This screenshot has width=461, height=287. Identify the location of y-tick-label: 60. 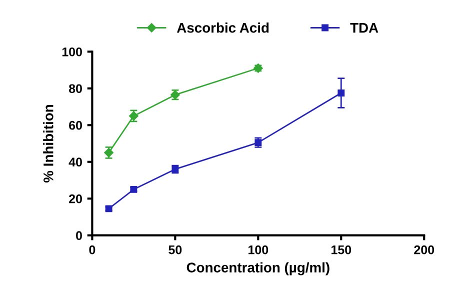
(75, 125).